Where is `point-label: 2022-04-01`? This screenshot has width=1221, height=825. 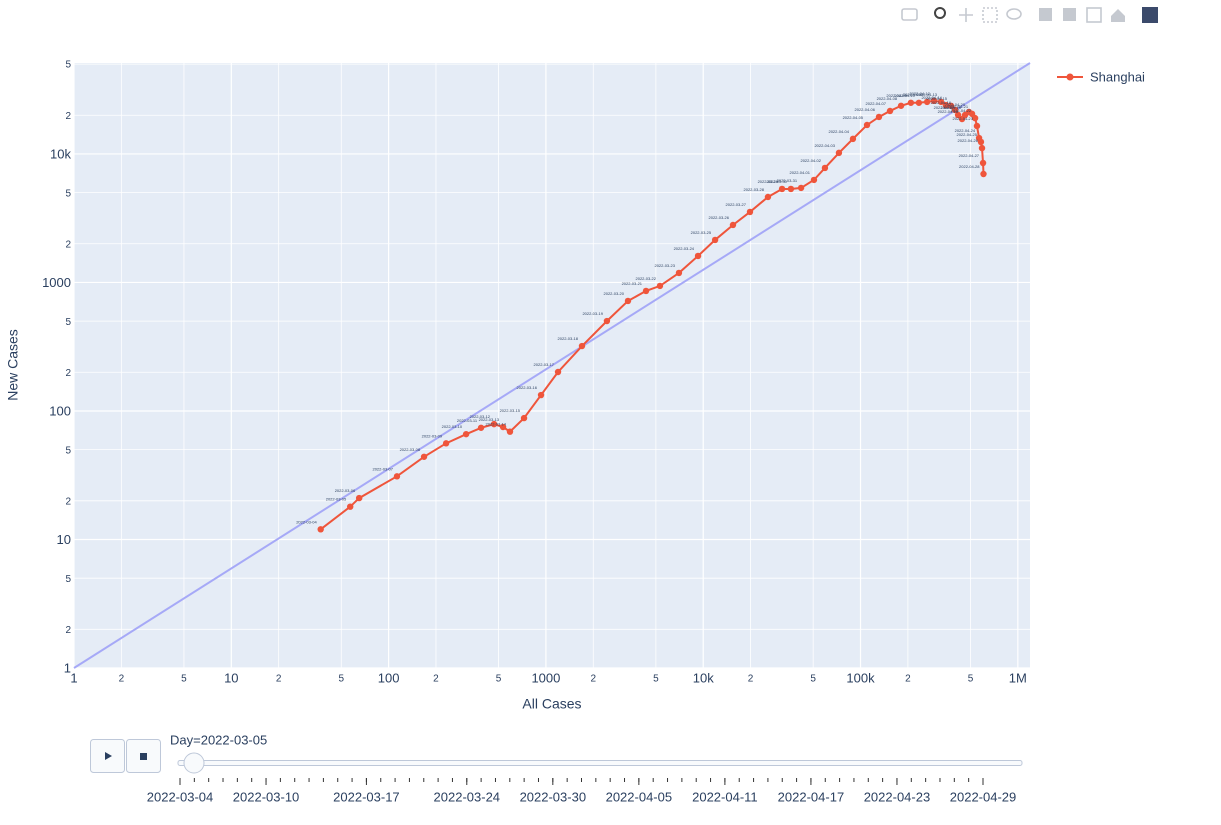
point-label: 2022-04-01 is located at coordinates (800, 172).